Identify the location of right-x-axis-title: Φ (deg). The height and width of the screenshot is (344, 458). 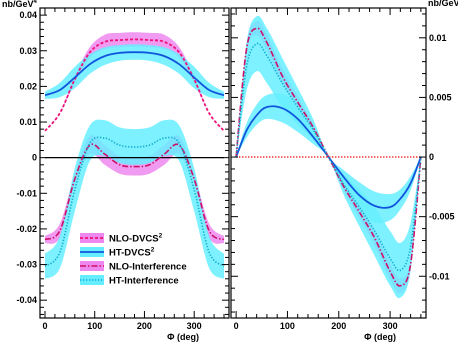
(380, 337).